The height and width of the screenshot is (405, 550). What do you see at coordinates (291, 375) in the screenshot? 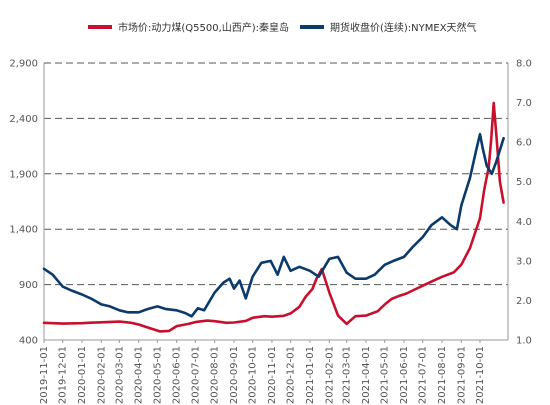
I see `x-axis-tick-label: 2020-12-01` at bounding box center [291, 375].